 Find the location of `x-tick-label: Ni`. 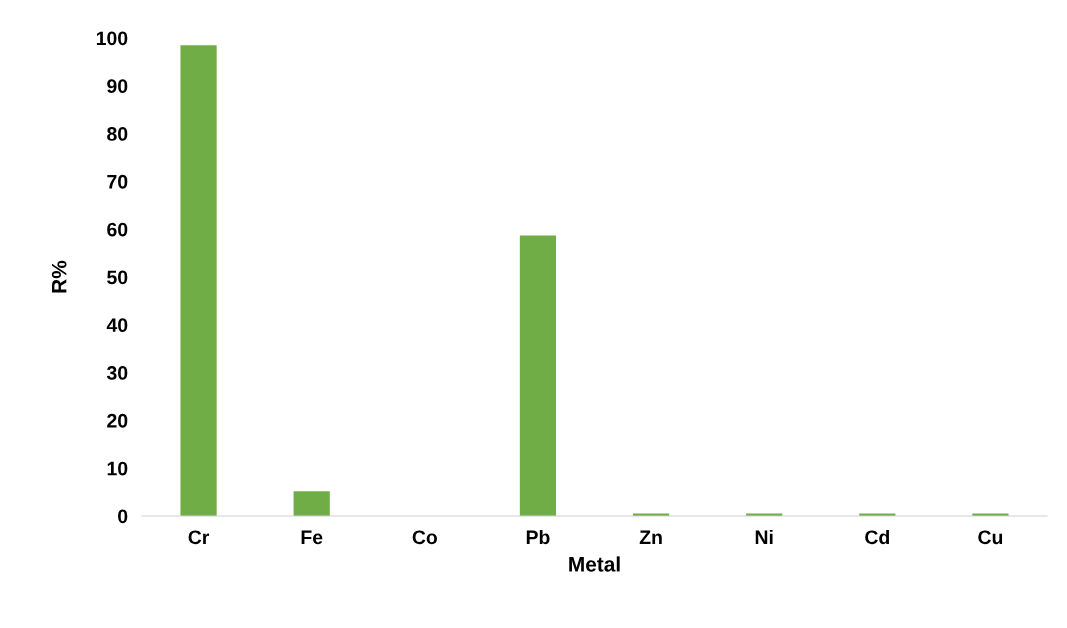

x-tick-label: Ni is located at coordinates (764, 536).